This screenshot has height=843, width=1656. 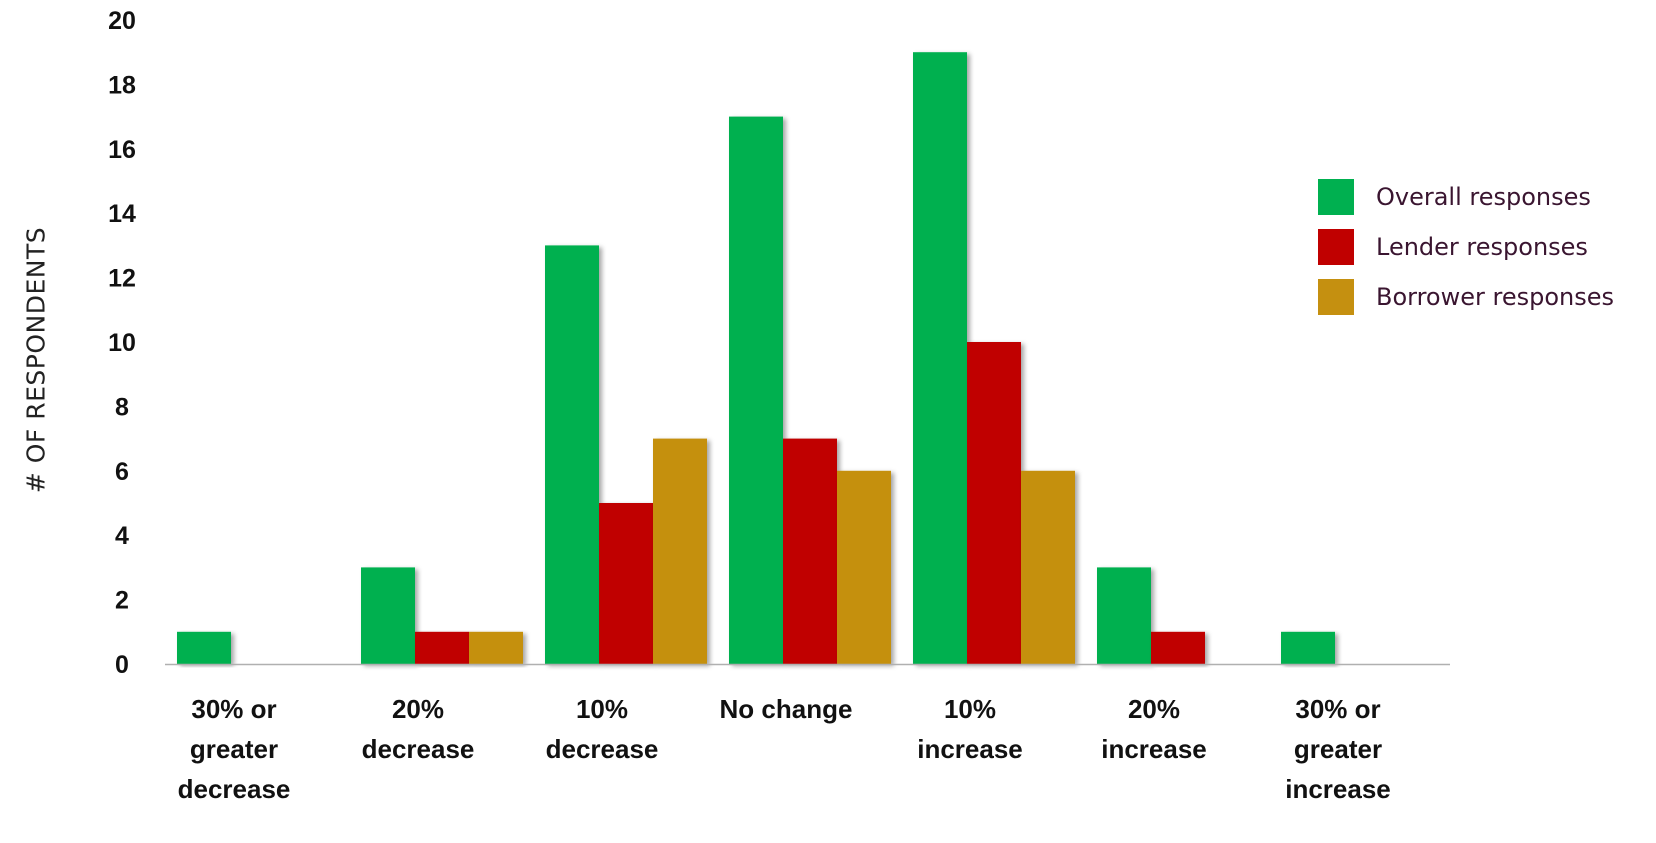 What do you see at coordinates (970, 729) in the screenshot?
I see `x-tick-label: 10% increase` at bounding box center [970, 729].